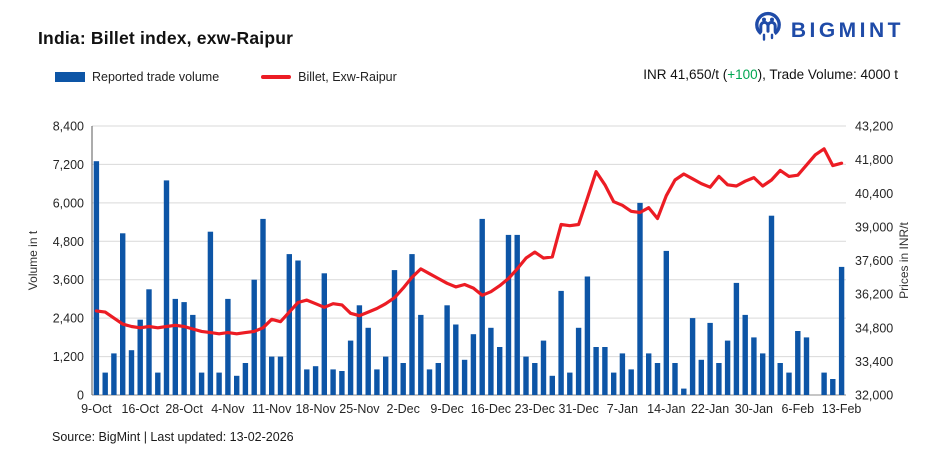 This screenshot has height=465, width=932. What do you see at coordinates (622, 409) in the screenshot?
I see `x-axis-tick: 7-Jan` at bounding box center [622, 409].